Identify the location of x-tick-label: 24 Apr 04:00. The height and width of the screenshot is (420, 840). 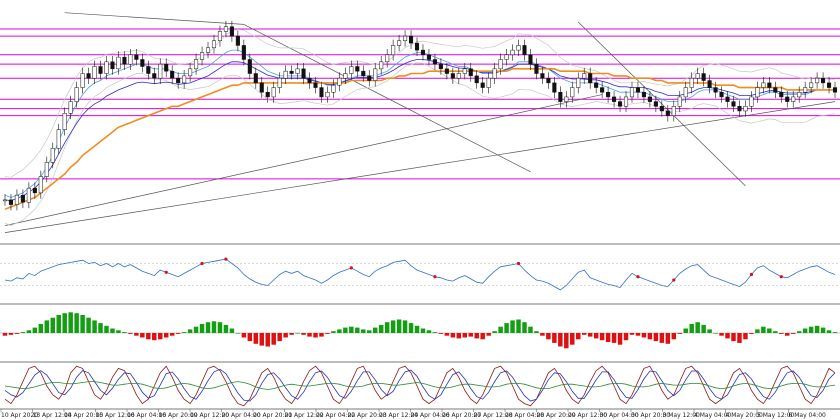
(430, 415).